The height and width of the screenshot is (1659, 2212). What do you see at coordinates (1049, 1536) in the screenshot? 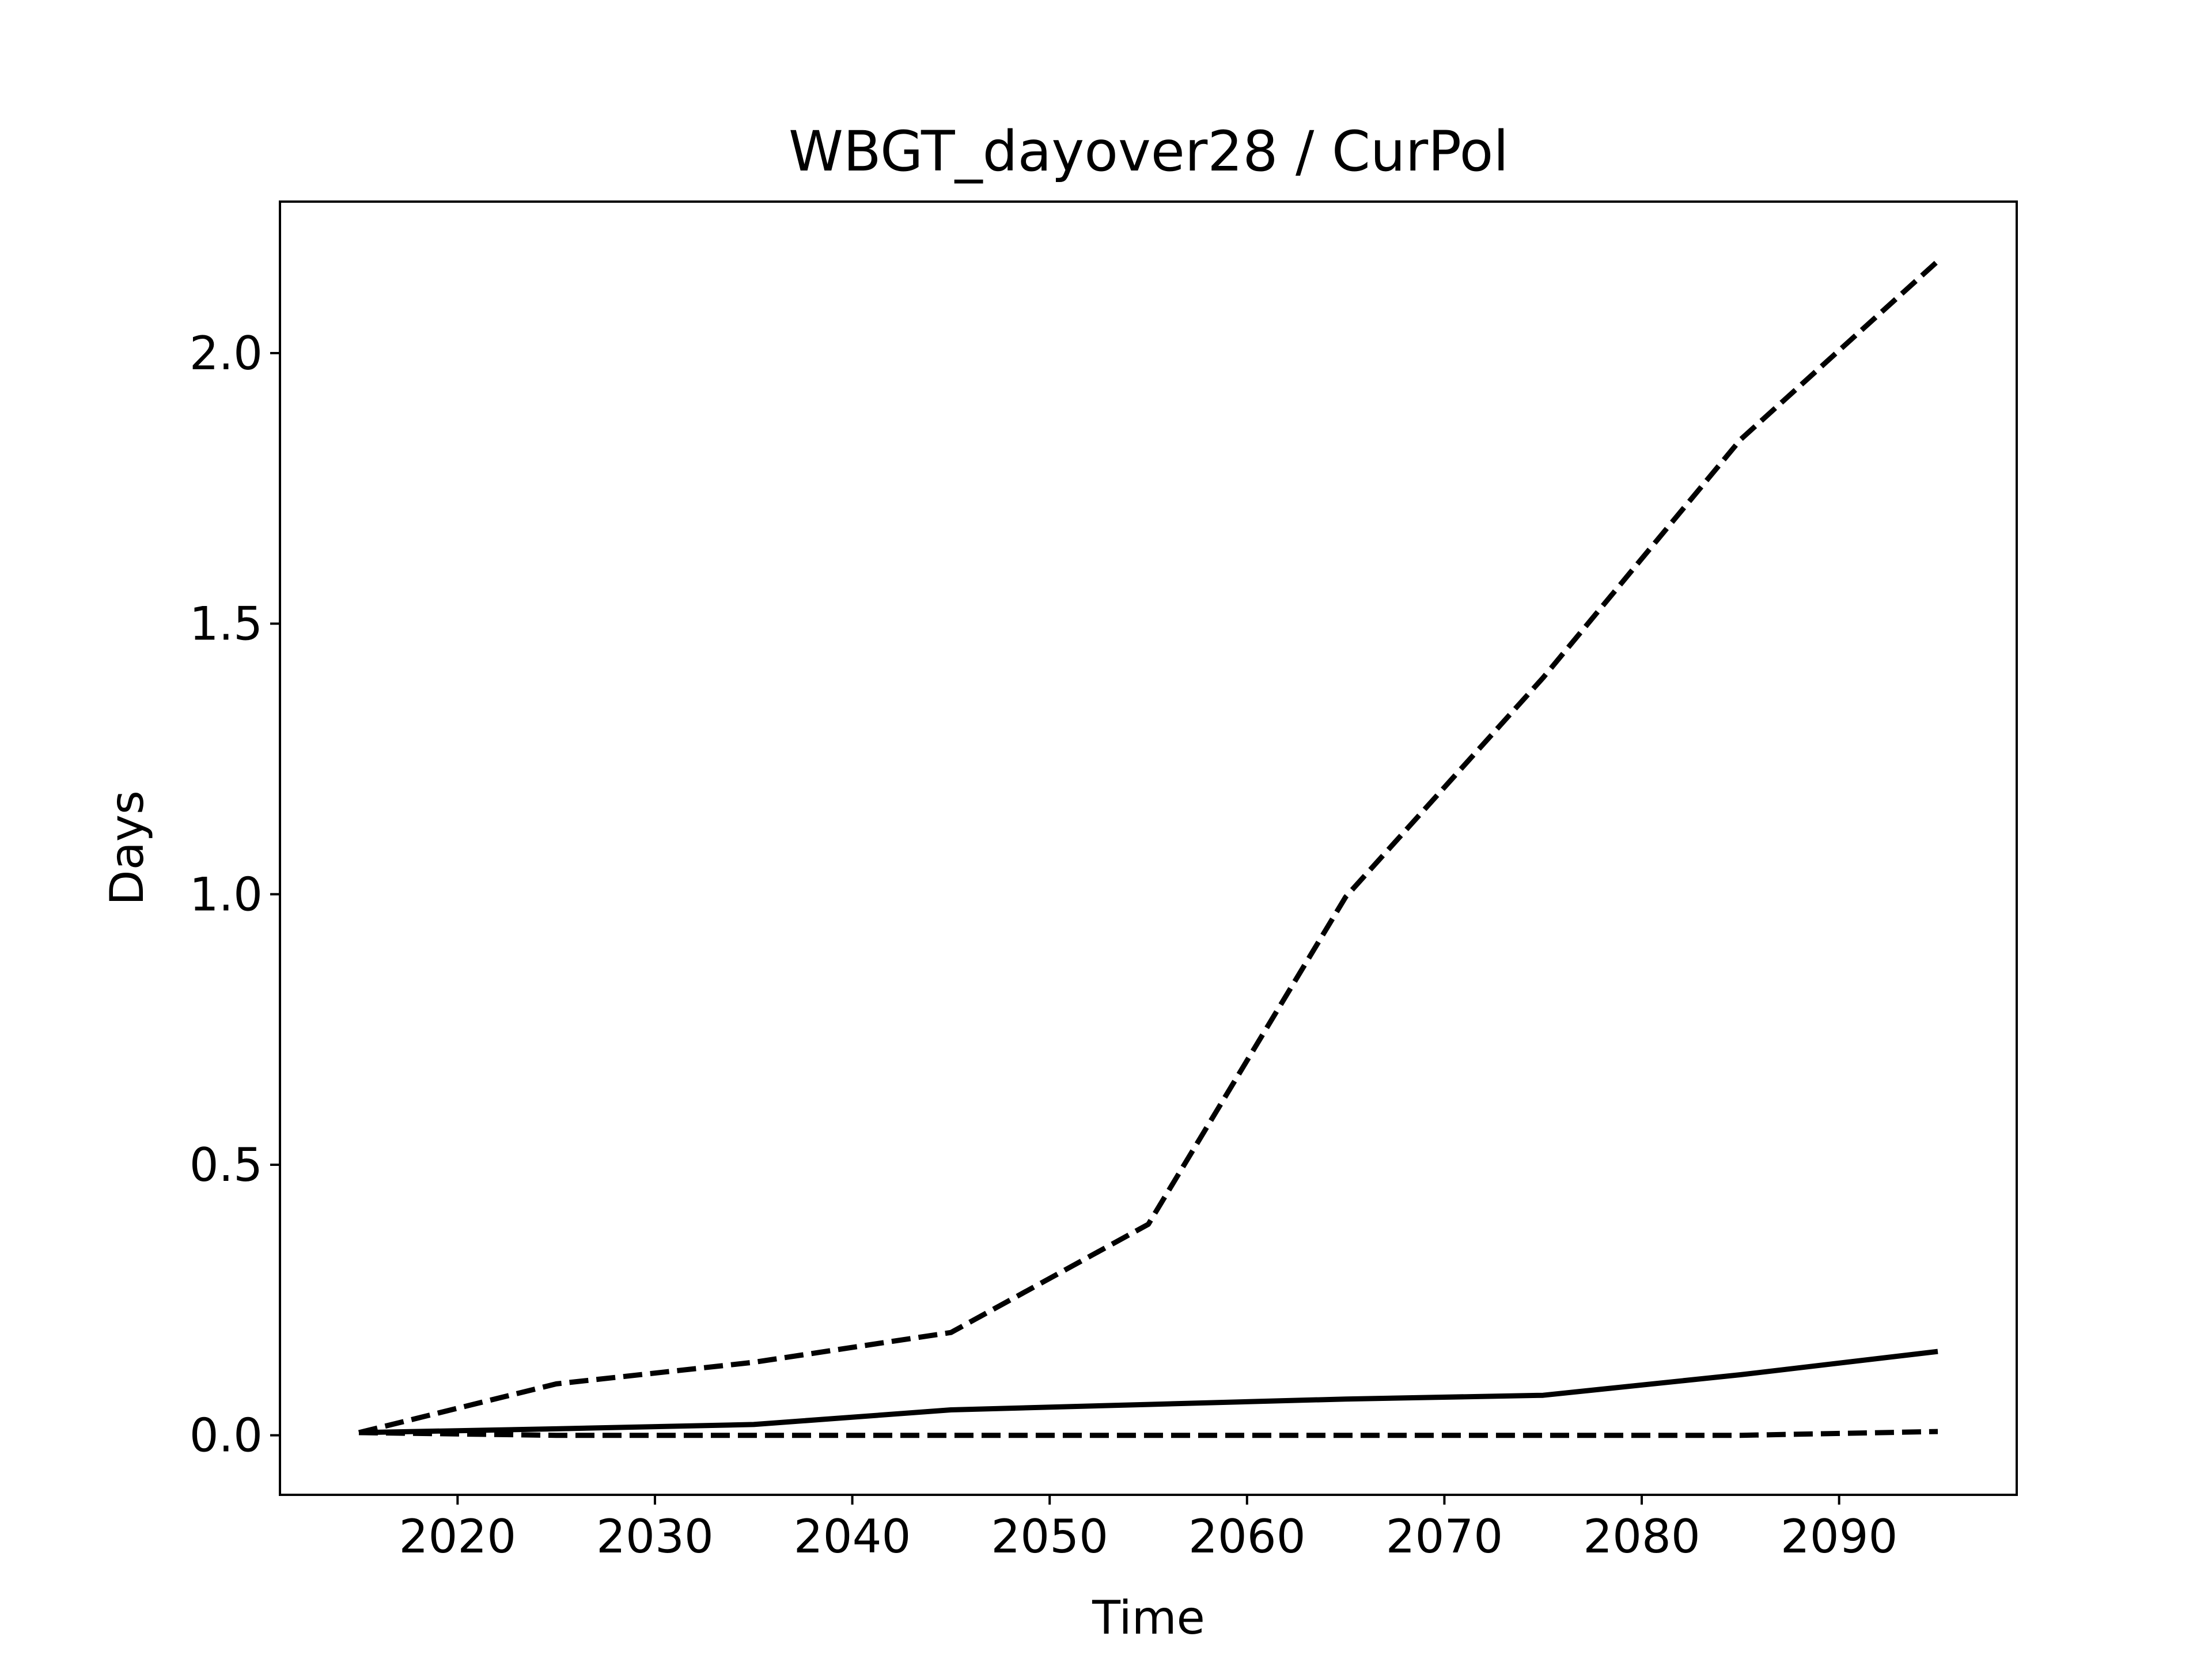
I see `x-tick-label-2050: 2050` at bounding box center [1049, 1536].